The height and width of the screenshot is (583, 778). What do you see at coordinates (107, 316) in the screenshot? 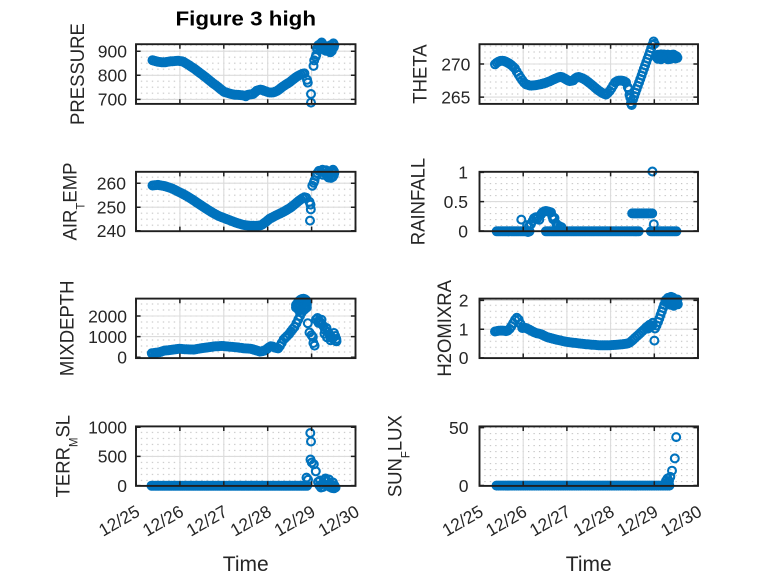
I see `svg-text: 2000` at bounding box center [107, 316].